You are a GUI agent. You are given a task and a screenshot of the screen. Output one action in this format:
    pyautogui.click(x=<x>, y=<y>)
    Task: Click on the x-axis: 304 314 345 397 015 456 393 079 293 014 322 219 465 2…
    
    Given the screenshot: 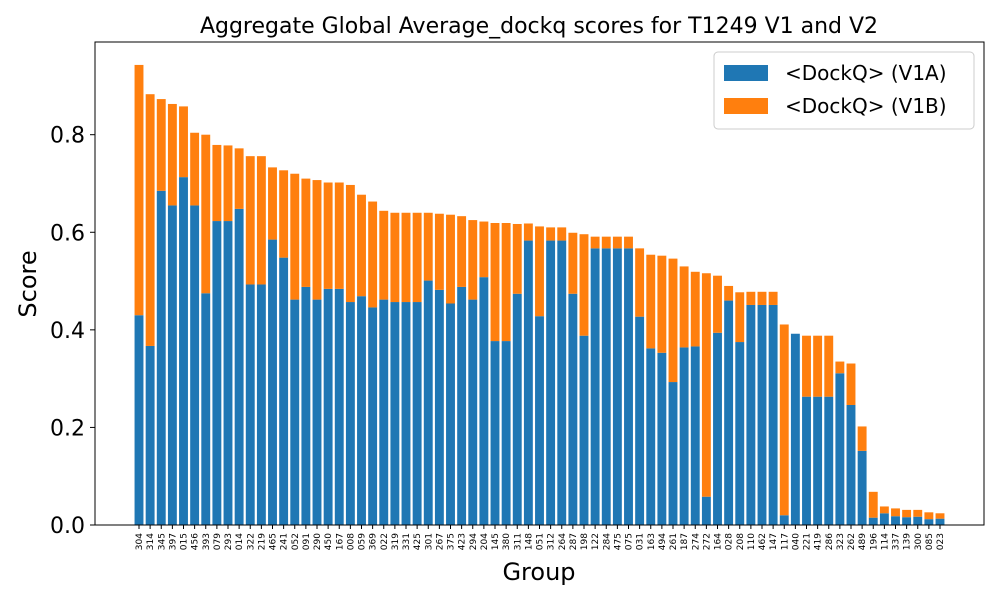 What is the action you would take?
    pyautogui.click(x=540, y=537)
    